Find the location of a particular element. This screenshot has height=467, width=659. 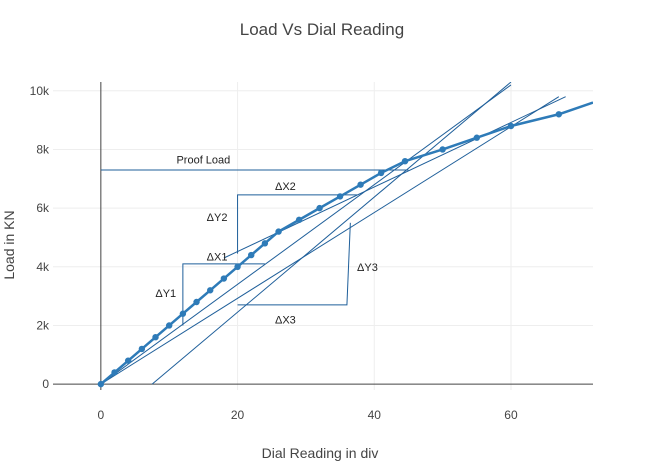

y-tick-label: 10k is located at coordinates (40, 91).